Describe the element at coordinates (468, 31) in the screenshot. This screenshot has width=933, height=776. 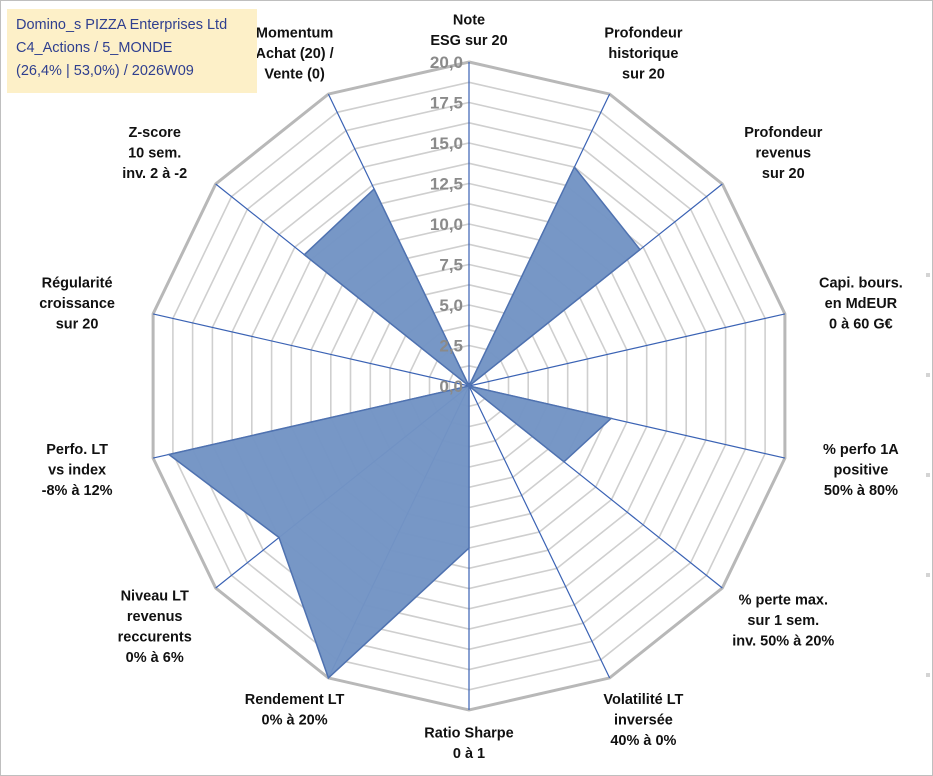
I see `axis-label: Note ESG sur 20` at that location.